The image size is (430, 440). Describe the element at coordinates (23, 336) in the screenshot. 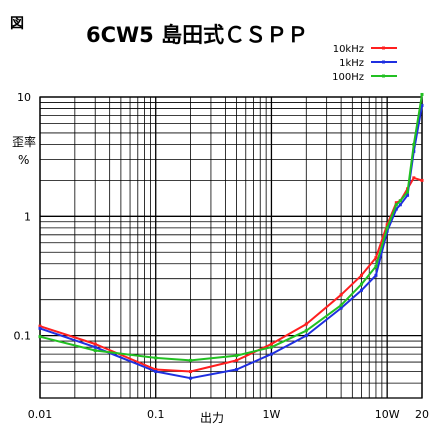

I see `y-tick-label: 0.1` at that location.